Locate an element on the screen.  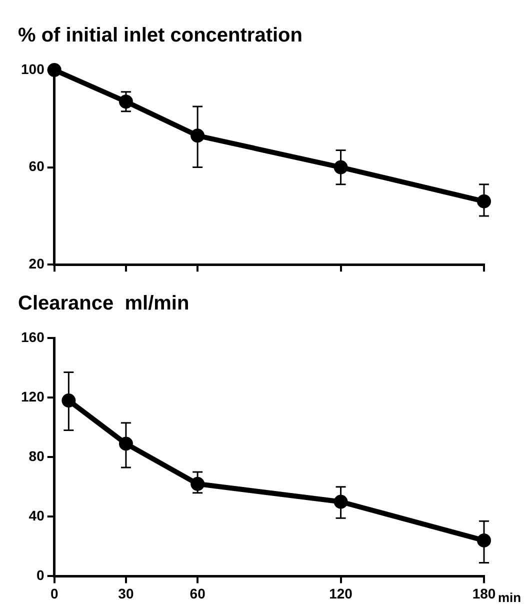
chart-title: % of initial inlet concentration is located at coordinates (160, 35).